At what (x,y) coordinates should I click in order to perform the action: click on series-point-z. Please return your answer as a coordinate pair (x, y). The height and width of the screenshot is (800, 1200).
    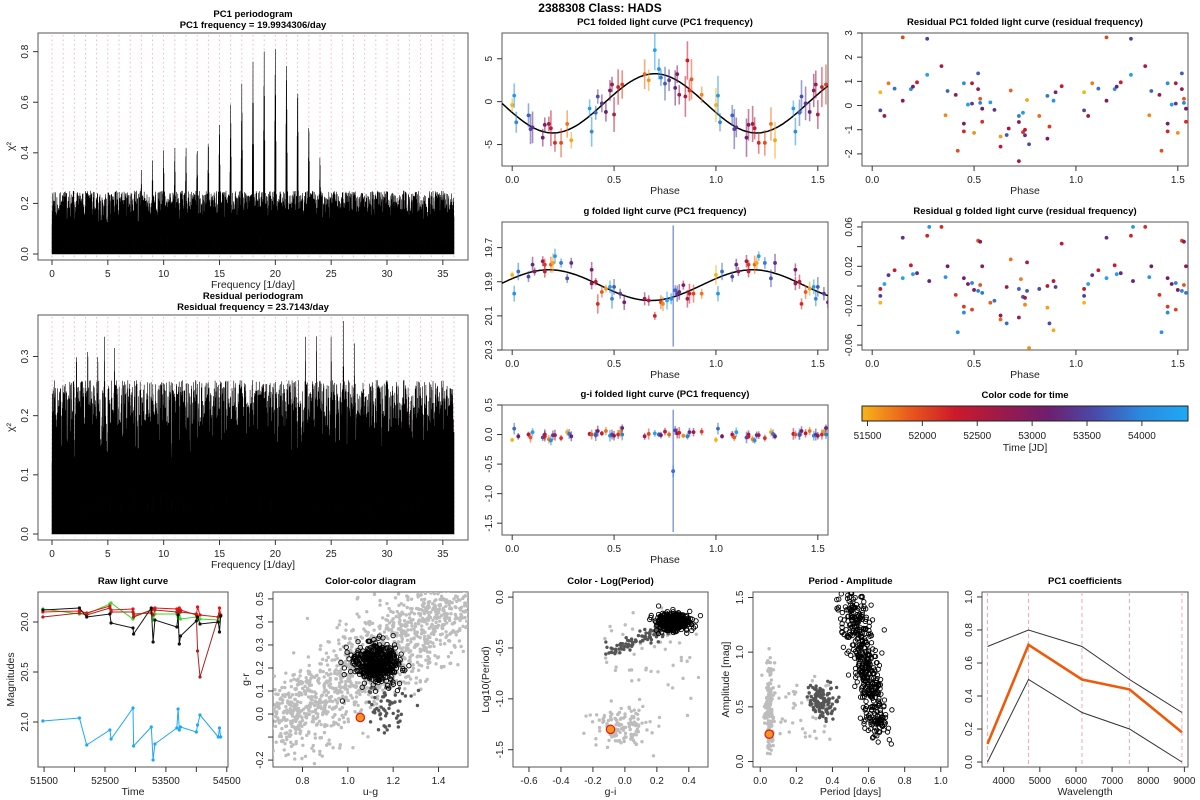
    Looking at the image, I should click on (43, 610).